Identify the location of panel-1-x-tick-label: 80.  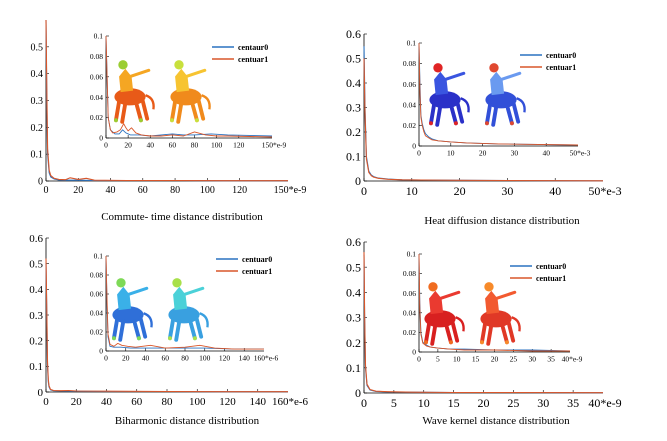
(175, 190).